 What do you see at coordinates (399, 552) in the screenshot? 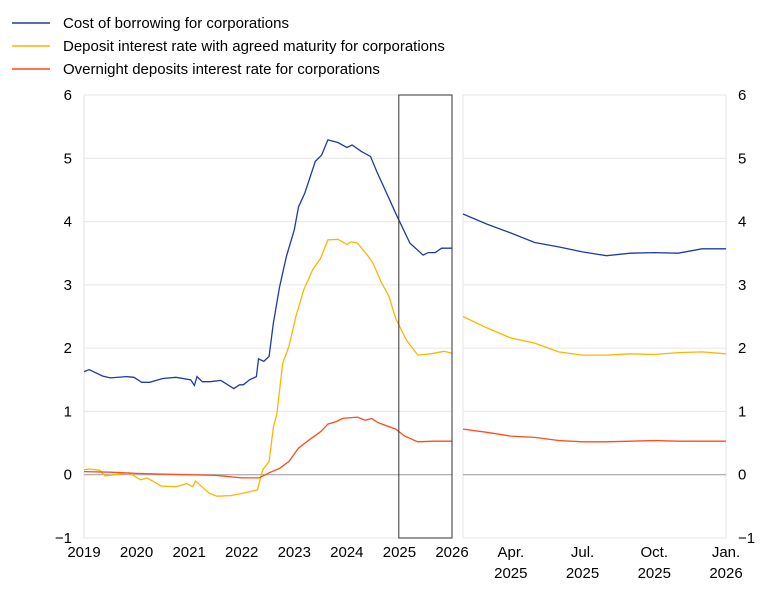
I see `x-tick-label-left: 2025` at bounding box center [399, 552].